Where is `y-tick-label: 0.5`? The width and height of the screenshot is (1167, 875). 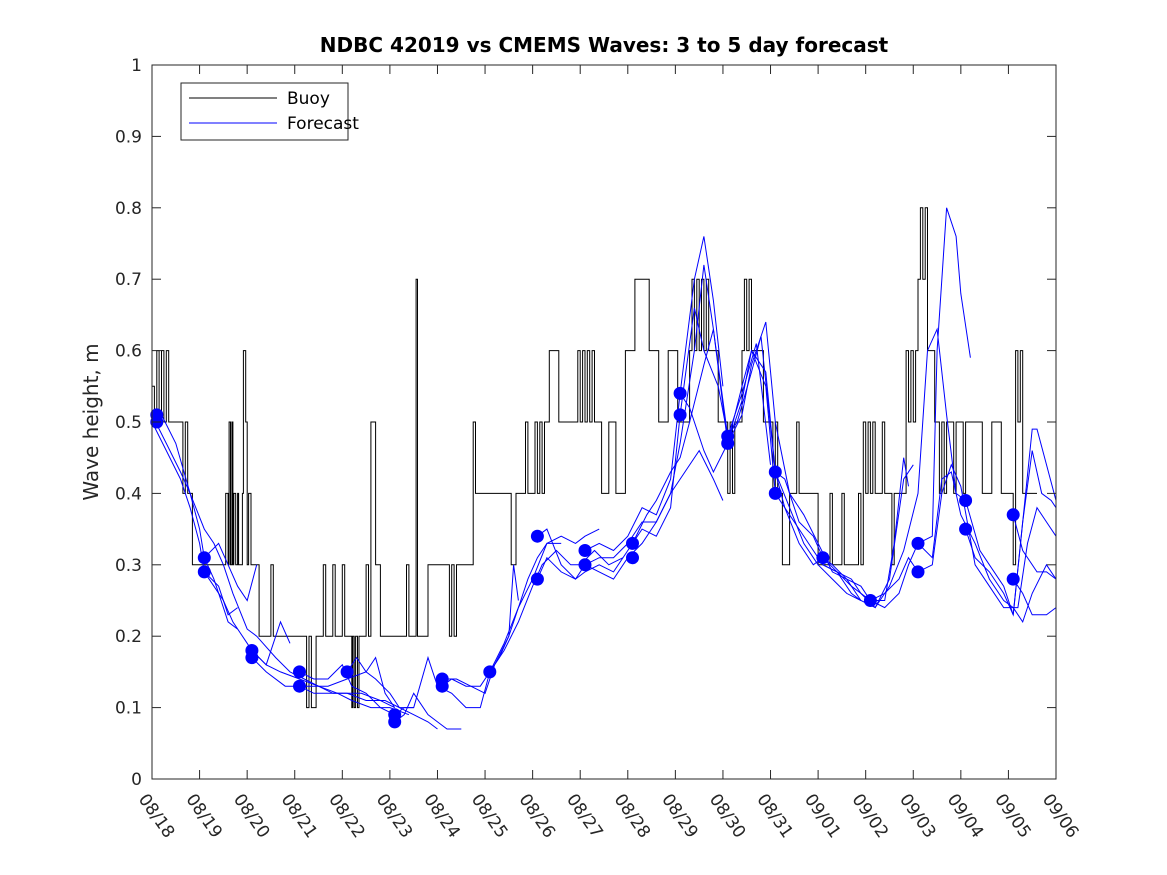
y-tick-label: 0.5 is located at coordinates (128, 423).